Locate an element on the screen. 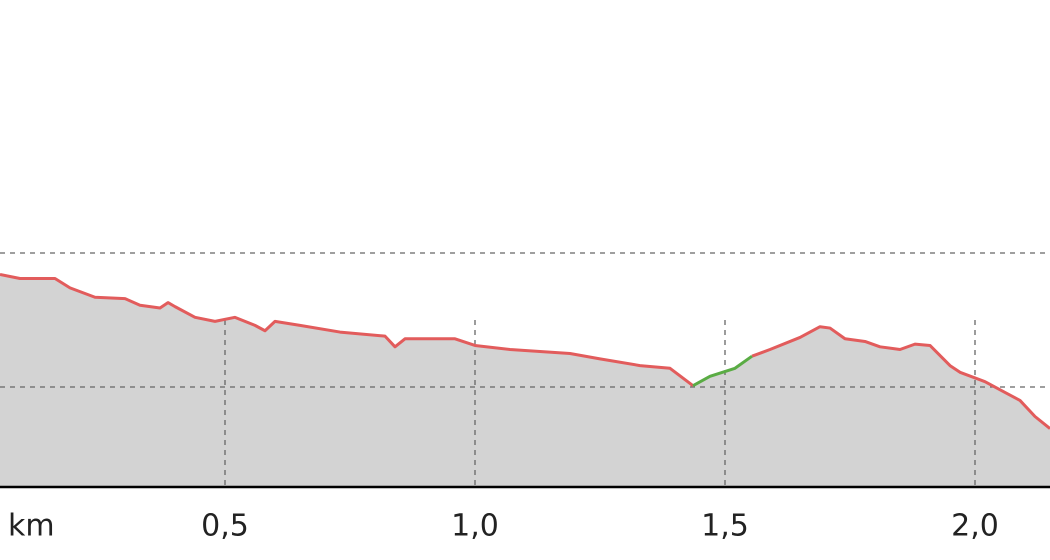  x-tick-label: 0,5 is located at coordinates (225, 526).